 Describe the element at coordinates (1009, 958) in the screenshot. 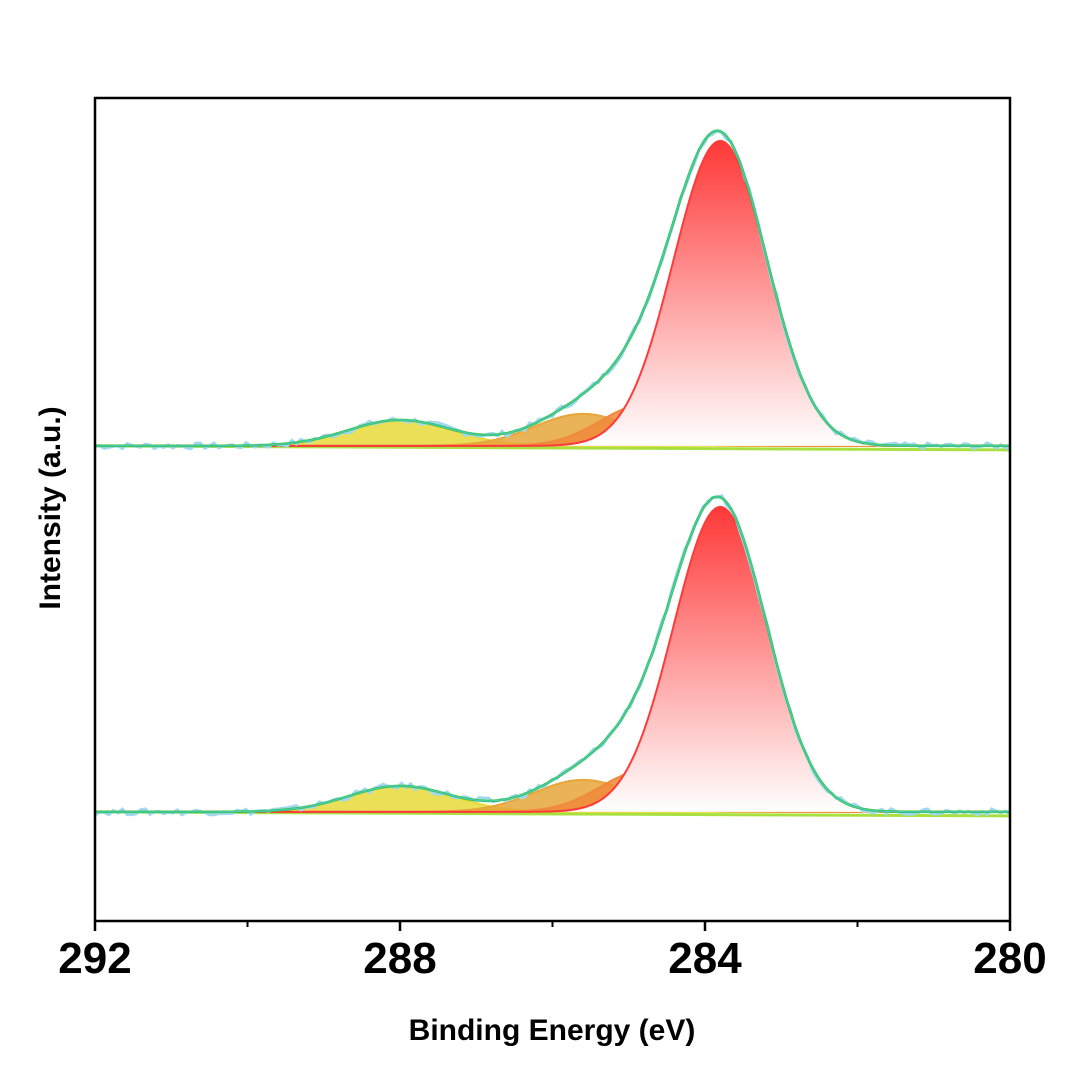

I see `x-tick-label: 280` at that location.